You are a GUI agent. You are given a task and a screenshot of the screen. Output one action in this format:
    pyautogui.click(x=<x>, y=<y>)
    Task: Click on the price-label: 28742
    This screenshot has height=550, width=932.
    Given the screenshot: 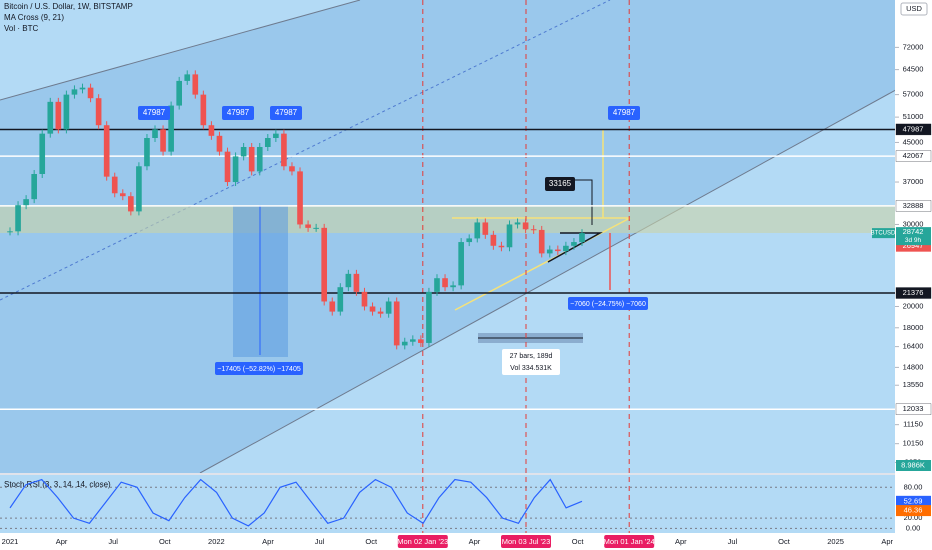 What is the action you would take?
    pyautogui.click(x=913, y=231)
    